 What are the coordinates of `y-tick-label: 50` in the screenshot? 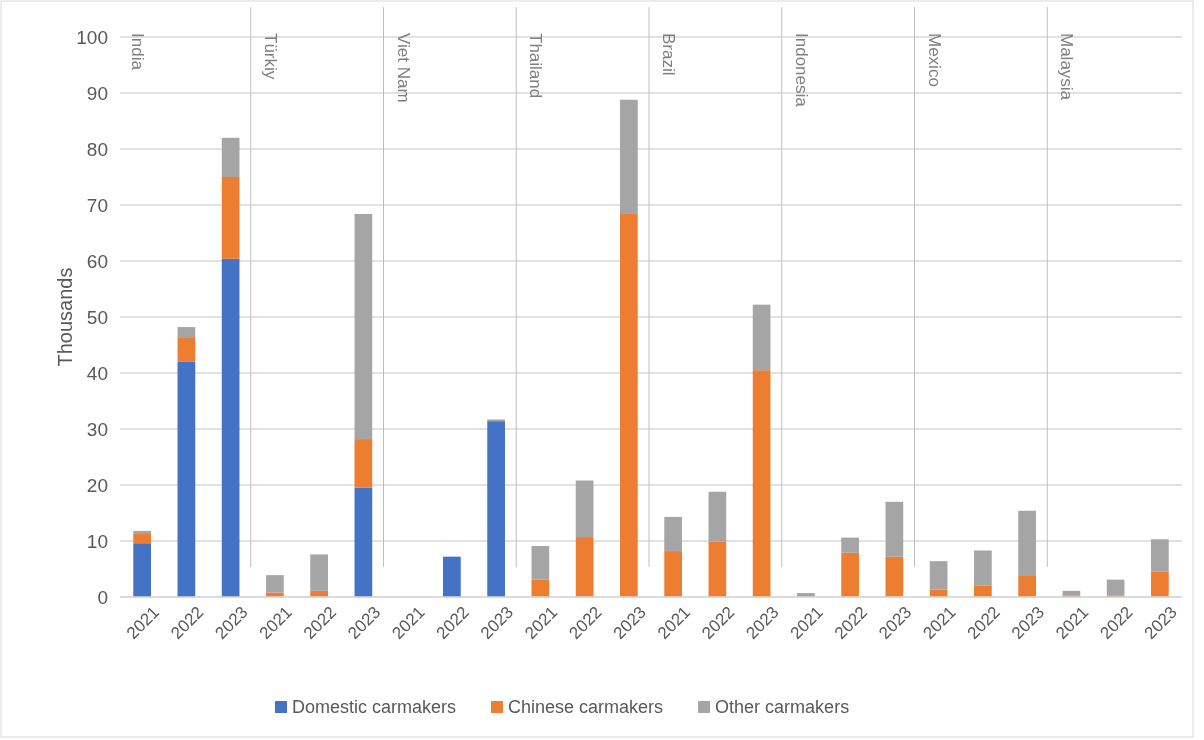 It's located at (97, 317).